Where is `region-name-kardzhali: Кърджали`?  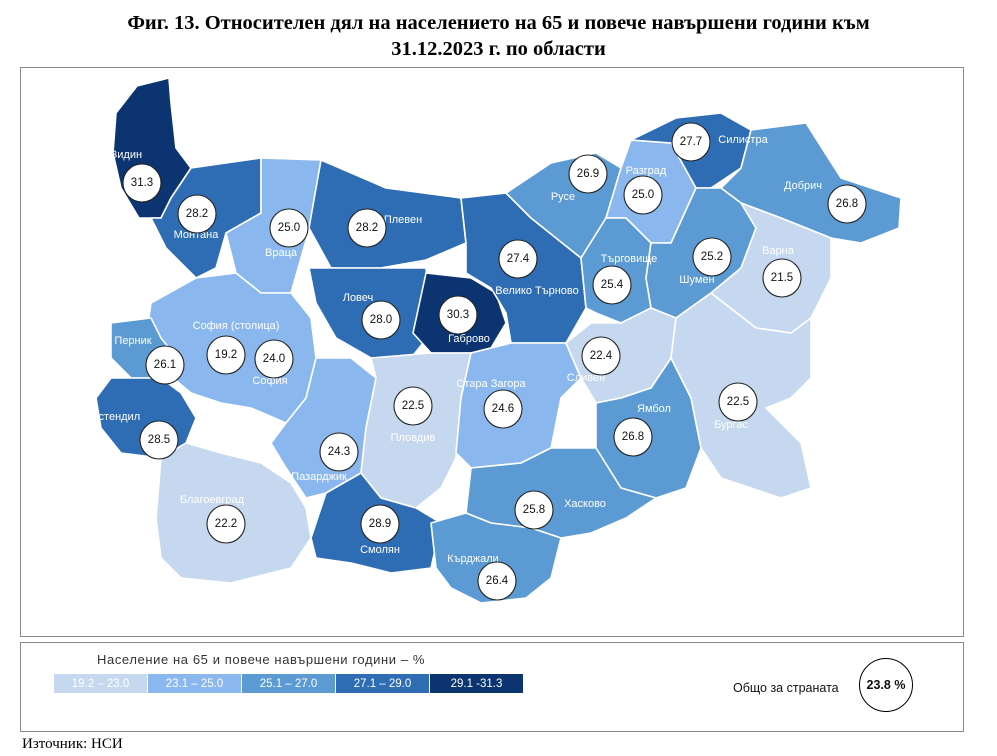
region-name-kardzhali: Кърджали is located at coordinates (473, 559).